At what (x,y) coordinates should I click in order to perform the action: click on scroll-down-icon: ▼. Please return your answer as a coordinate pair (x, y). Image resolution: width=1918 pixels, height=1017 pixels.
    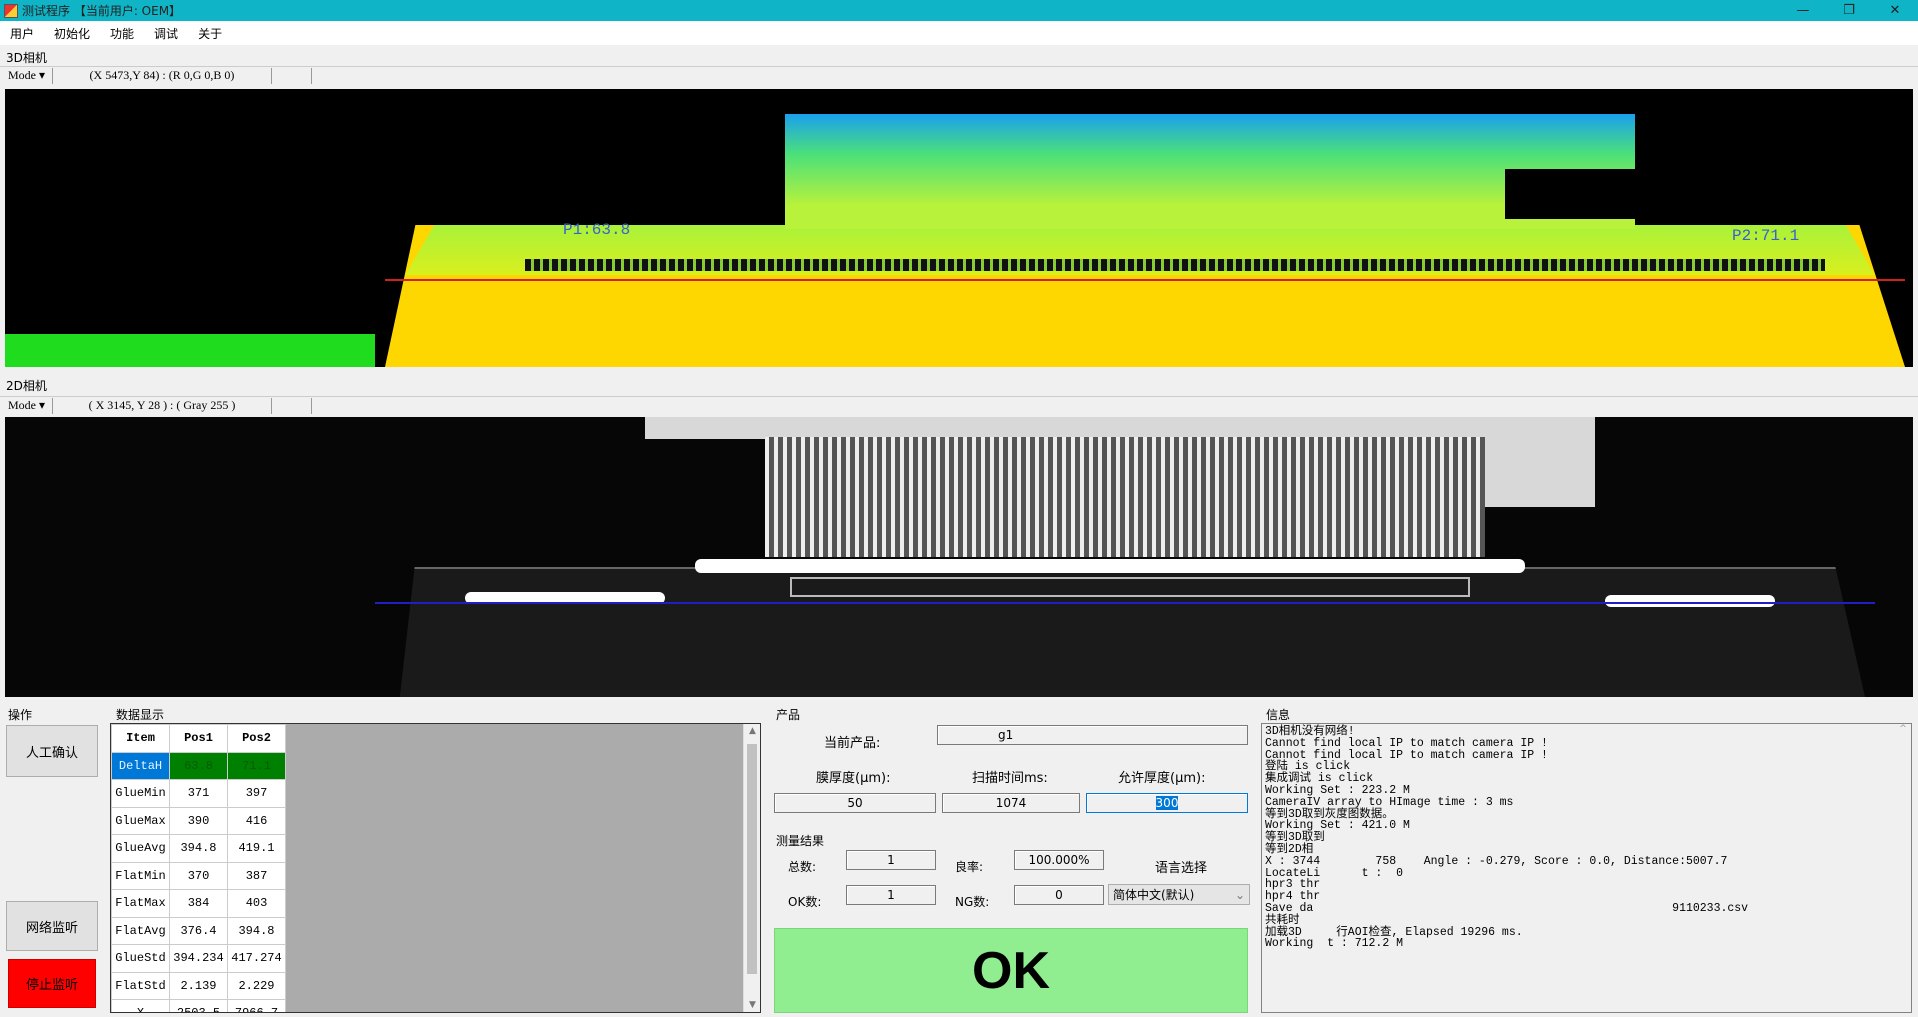
    Looking at the image, I should click on (752, 1005).